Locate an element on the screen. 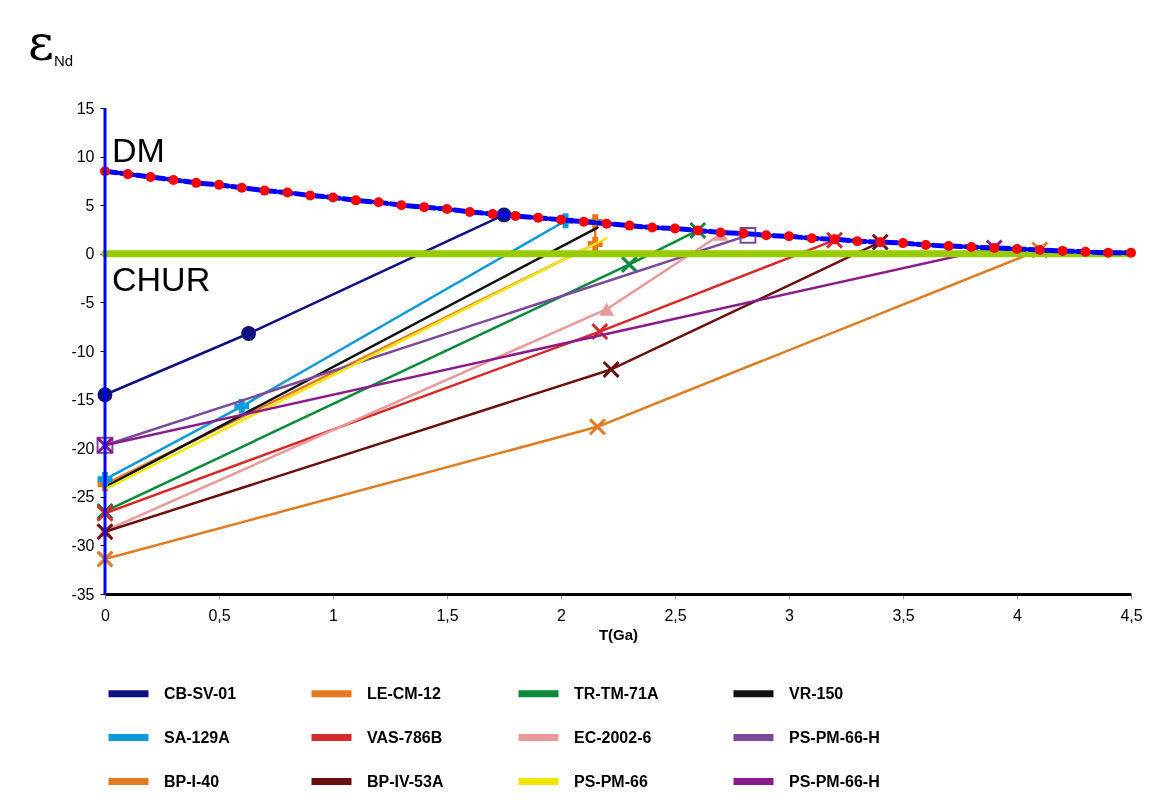 Image resolution: width=1149 pixels, height=807 pixels. x-tick-label: 0 is located at coordinates (106, 615).